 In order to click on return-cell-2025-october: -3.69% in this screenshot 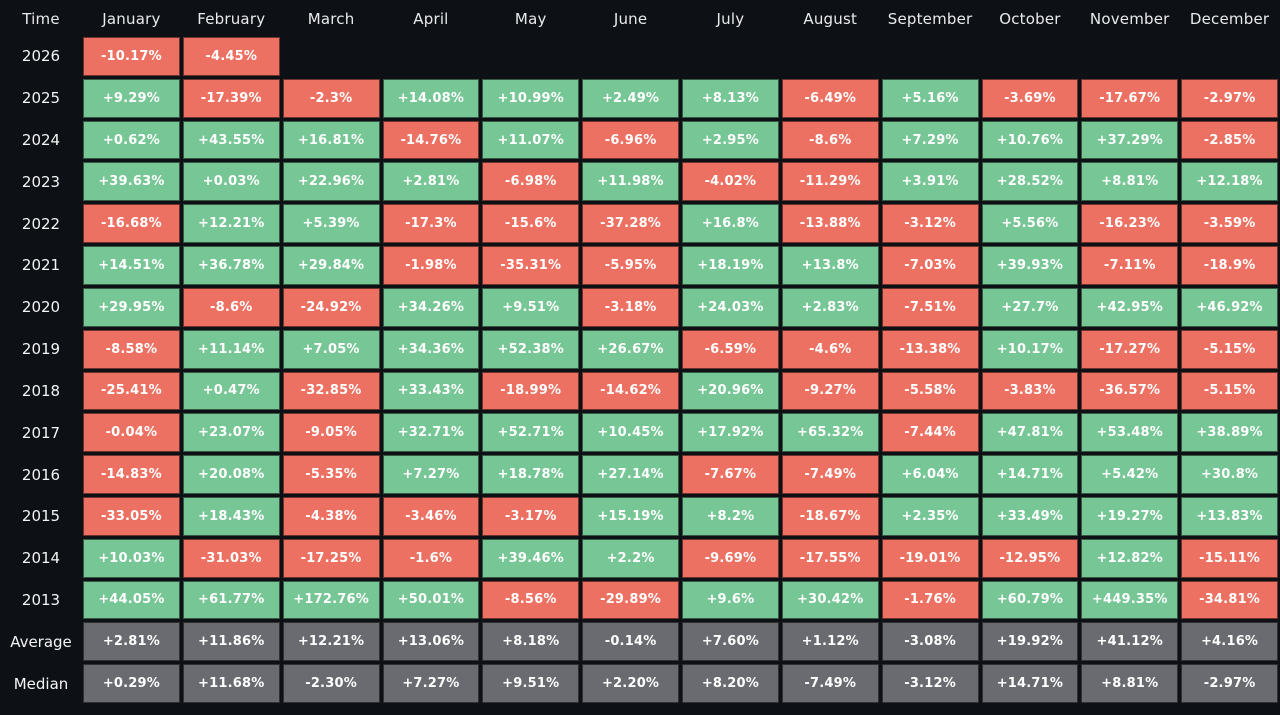, I will do `click(1030, 98)`.